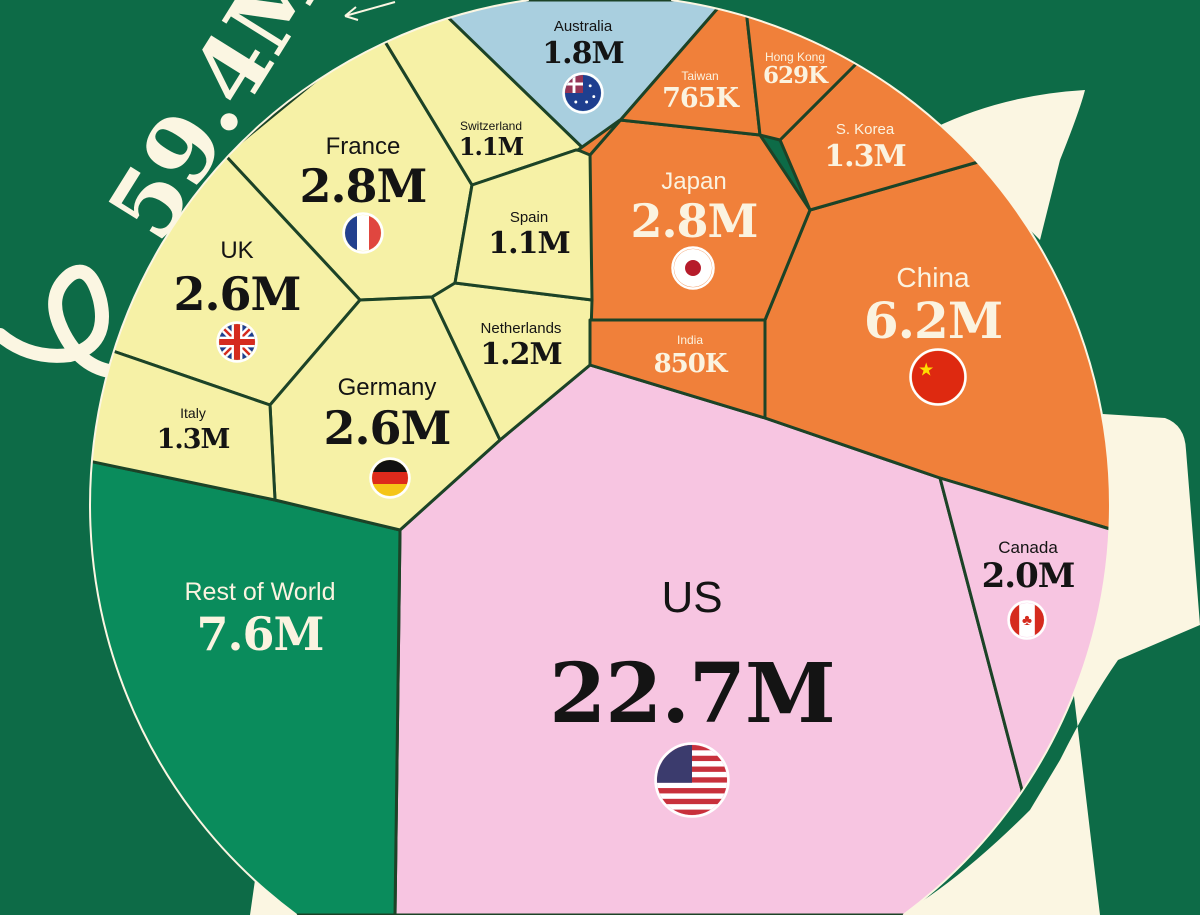 Image resolution: width=1200 pixels, height=915 pixels. Describe the element at coordinates (796, 75) in the screenshot. I see `country-value: 629K` at that location.